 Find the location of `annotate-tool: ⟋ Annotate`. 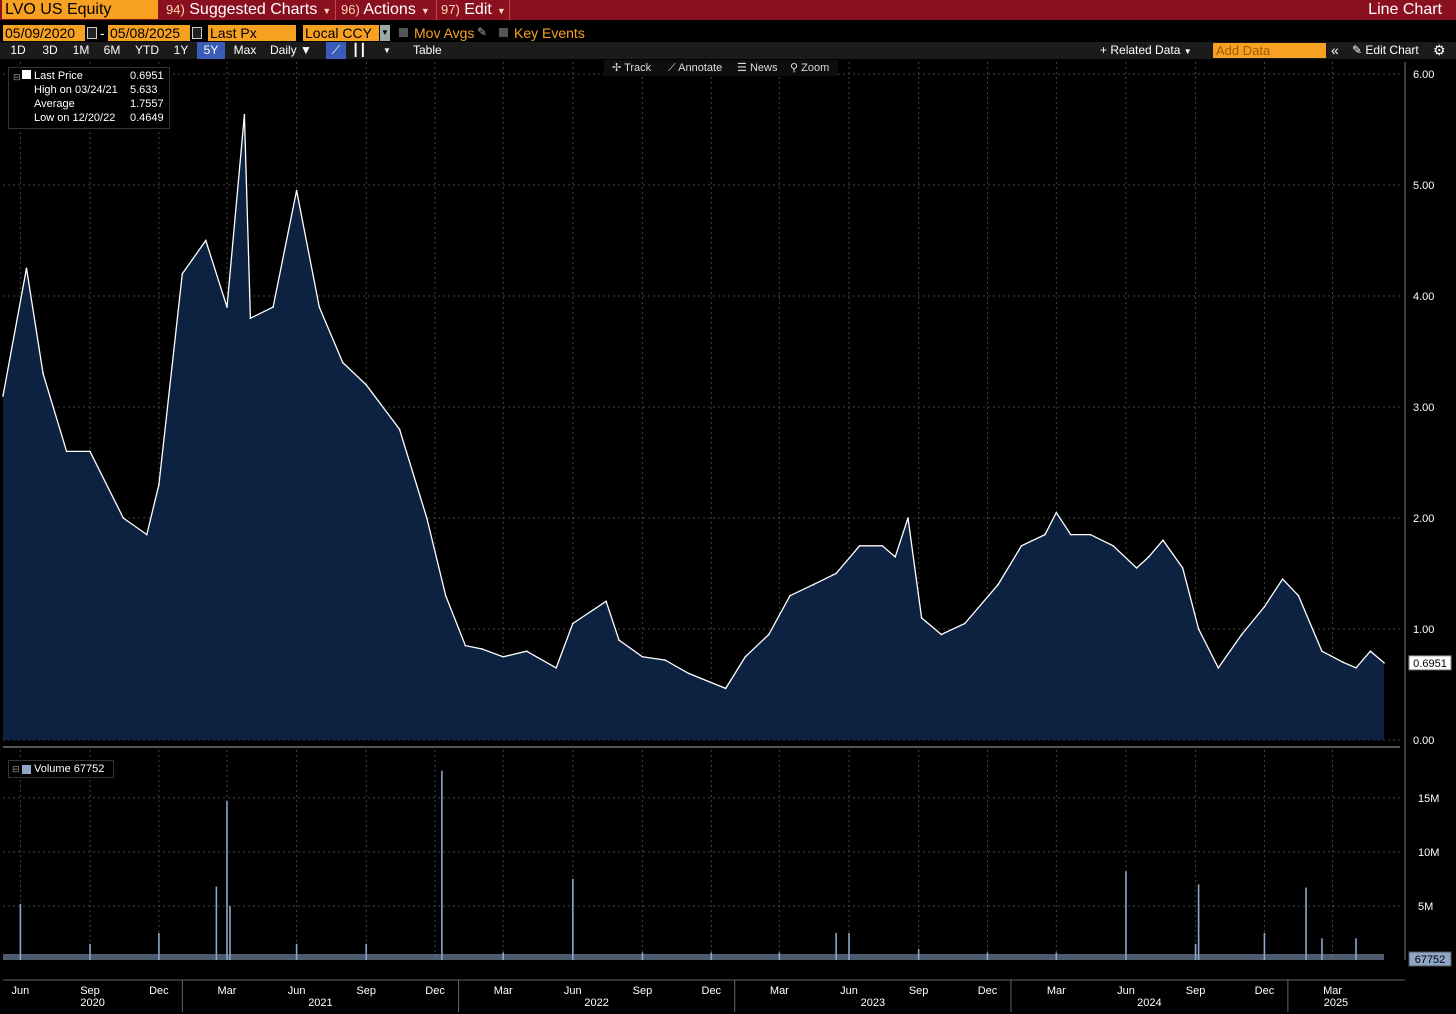

annotate-tool: ⟋ Annotate is located at coordinates (695, 68).